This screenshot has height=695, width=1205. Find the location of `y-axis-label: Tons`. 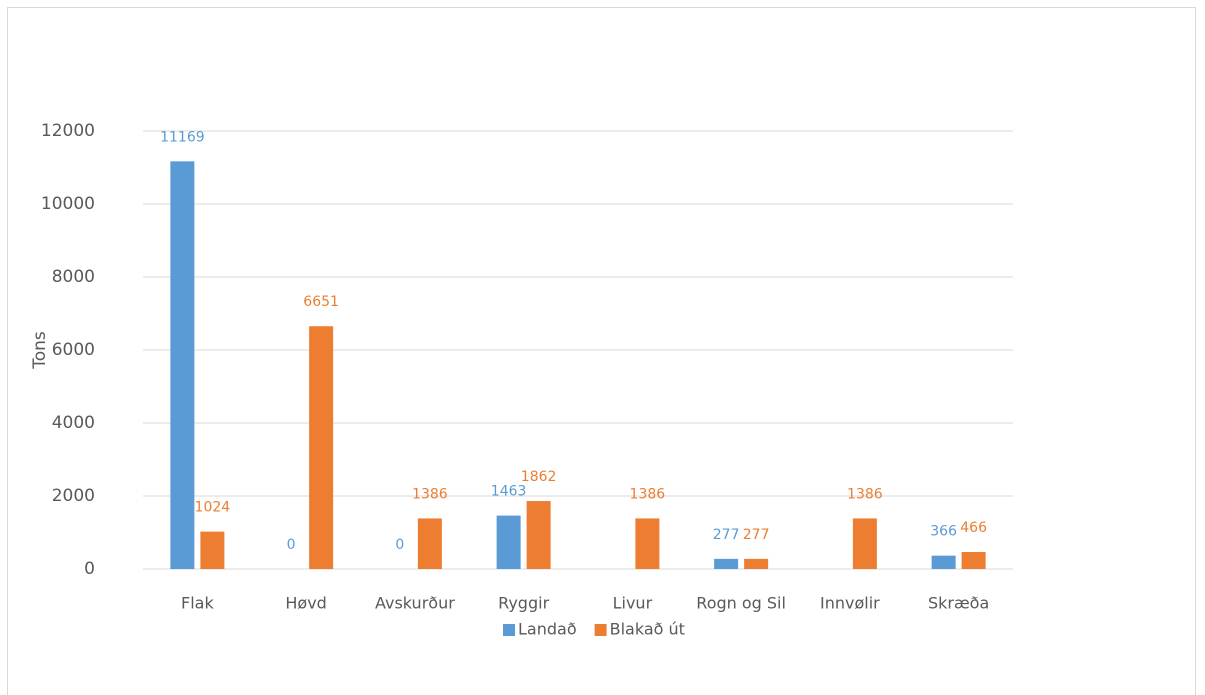

y-axis-label: Tons is located at coordinates (40, 350).